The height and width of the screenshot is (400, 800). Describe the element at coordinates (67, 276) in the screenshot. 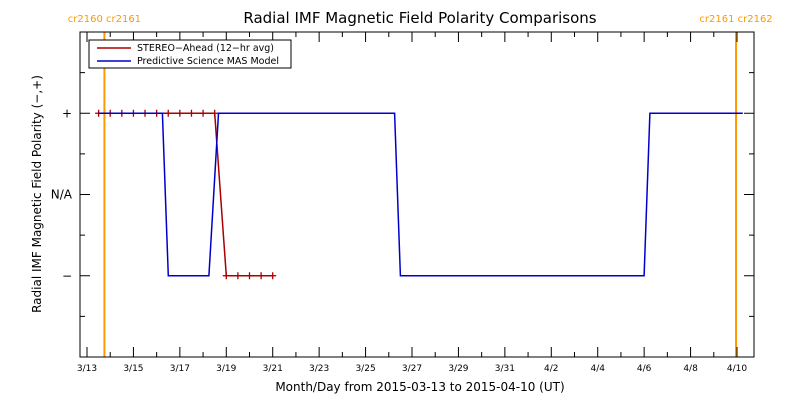

I see `y-tick-label-2: −` at that location.